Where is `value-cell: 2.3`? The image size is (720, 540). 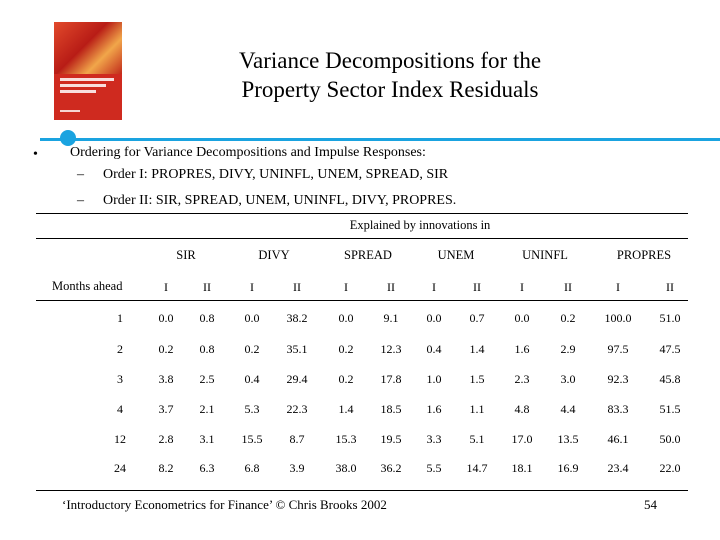
value-cell: 2.3 is located at coordinates (522, 379).